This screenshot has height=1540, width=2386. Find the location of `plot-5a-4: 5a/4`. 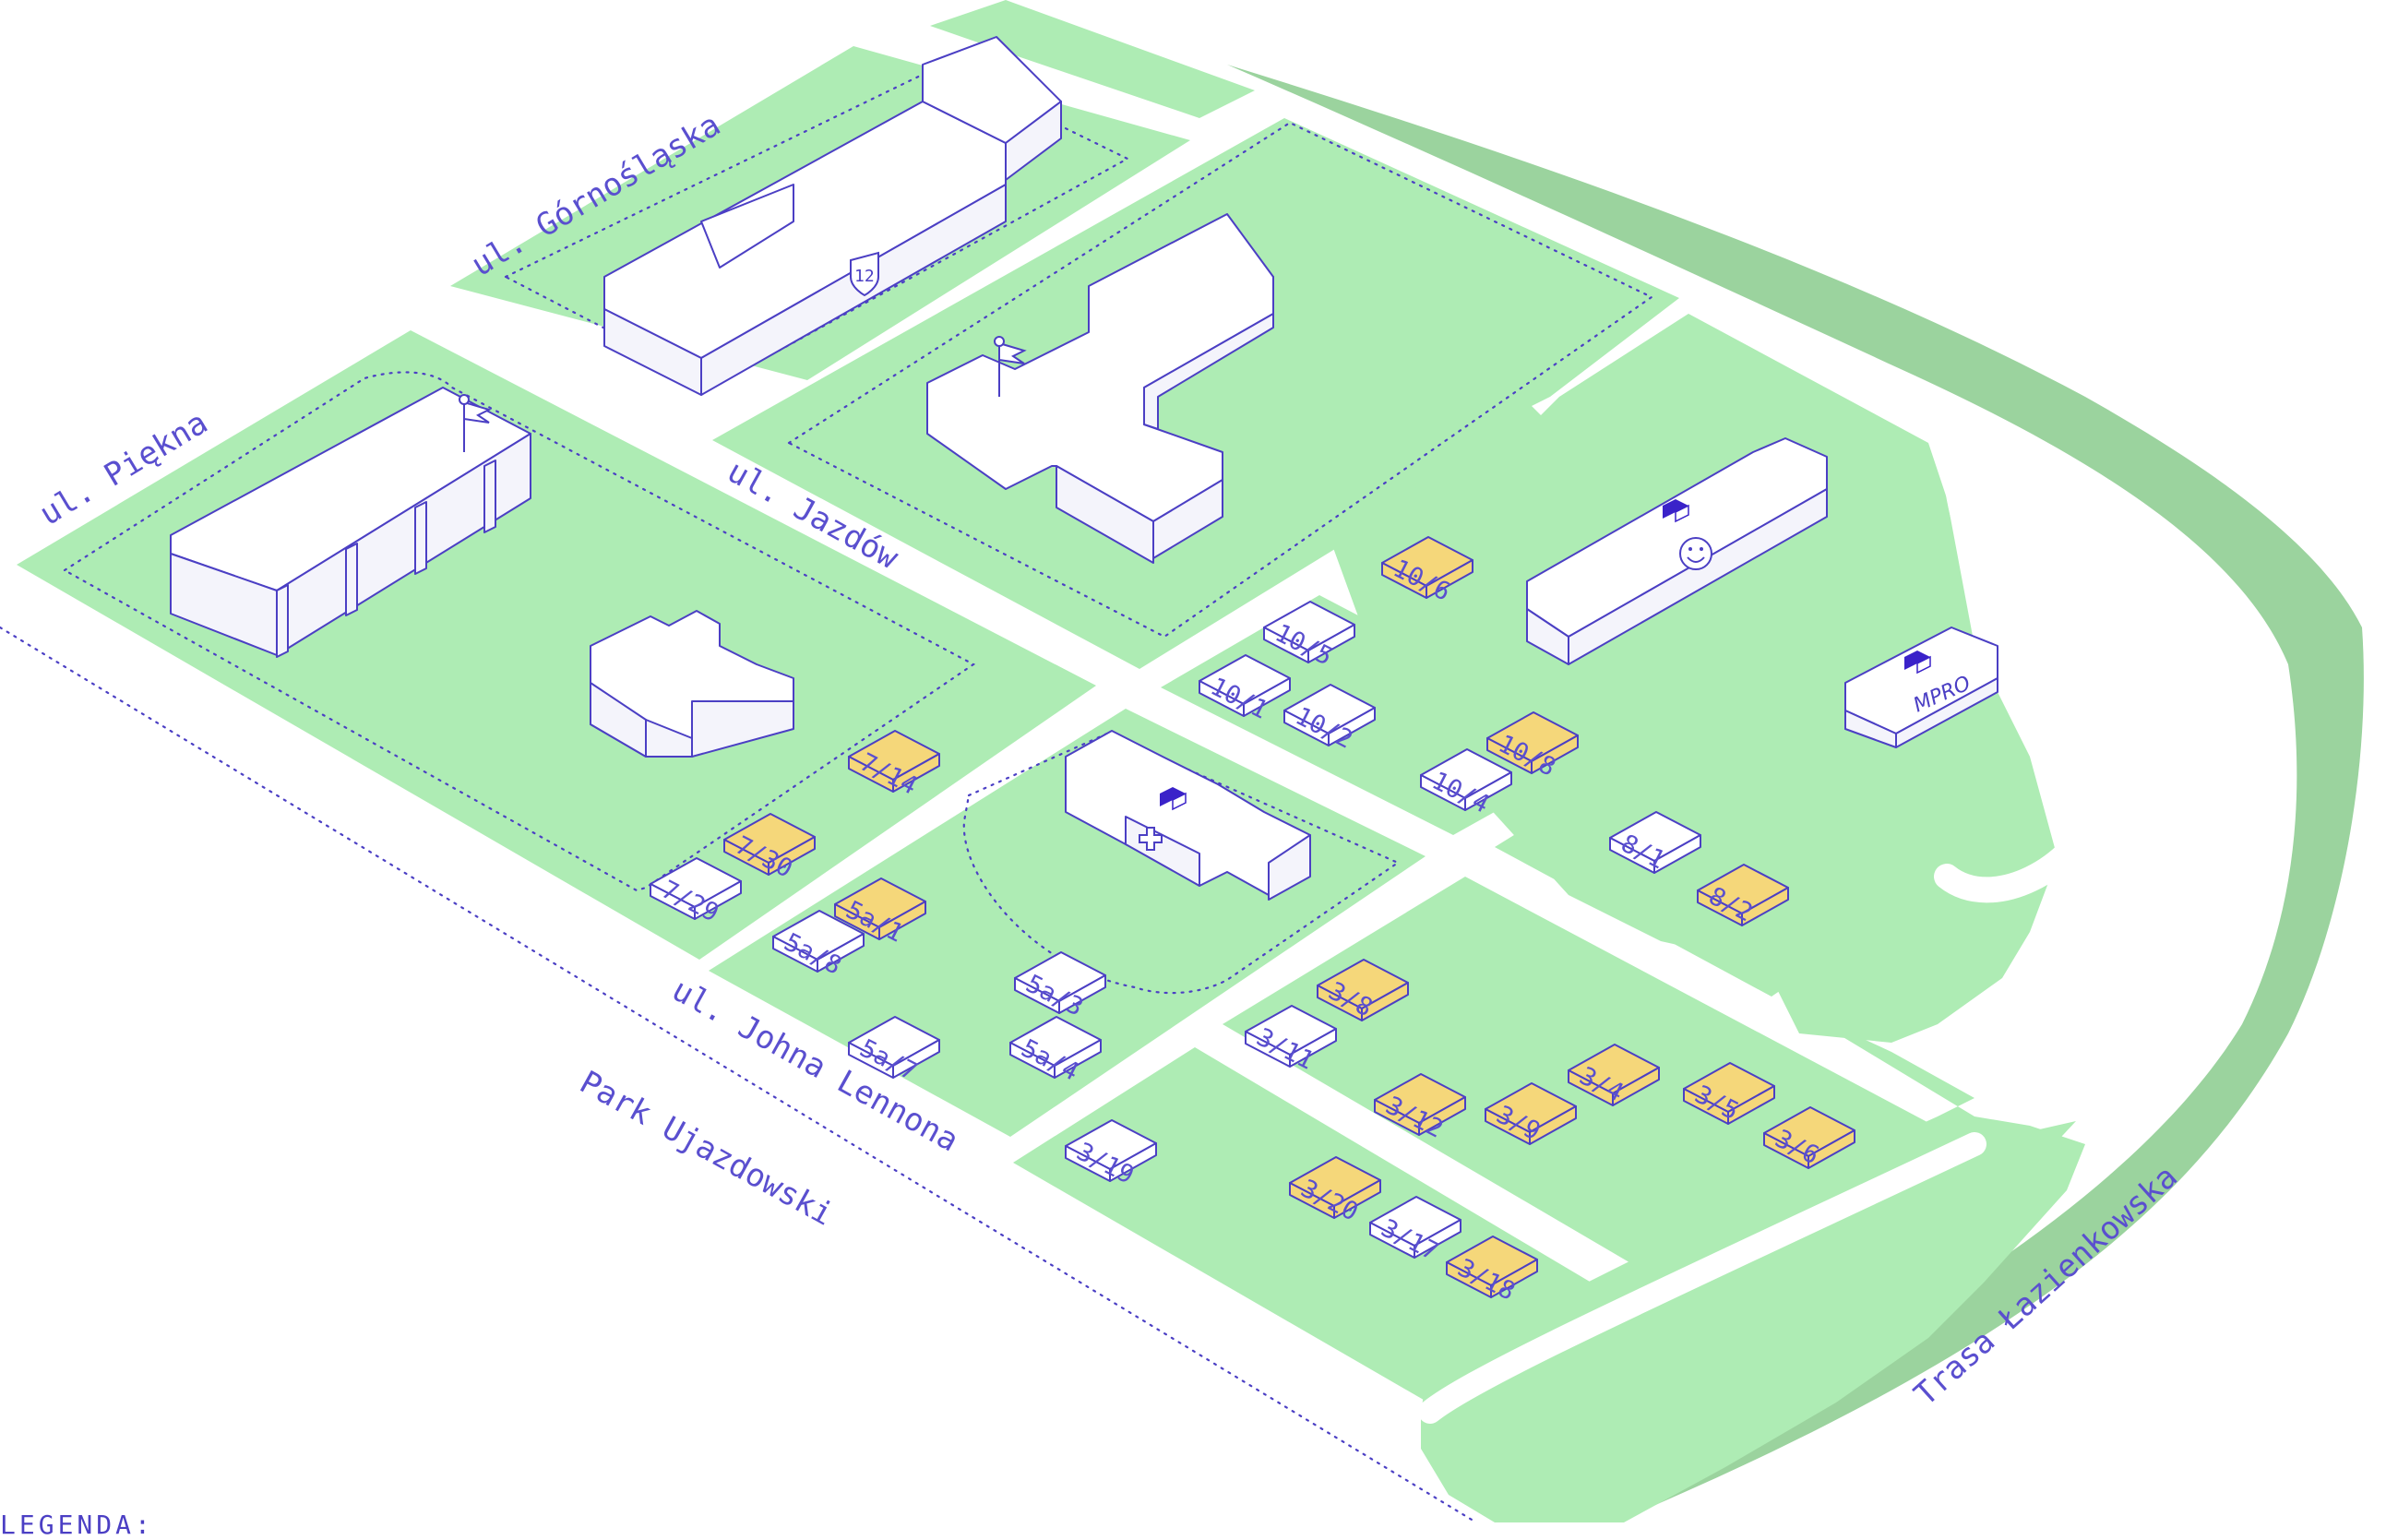

plot-5a-4: 5a/4 is located at coordinates (1055, 1051).